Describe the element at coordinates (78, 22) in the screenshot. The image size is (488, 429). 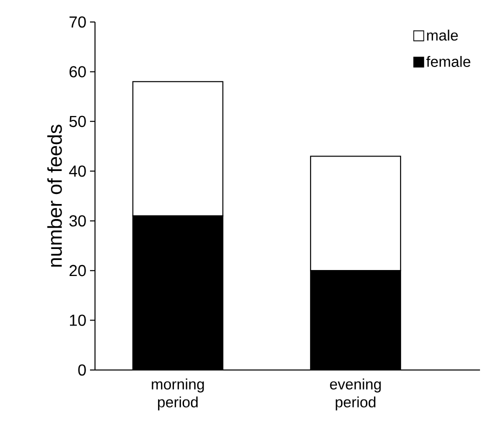
I see `y-tick-label: 70` at that location.